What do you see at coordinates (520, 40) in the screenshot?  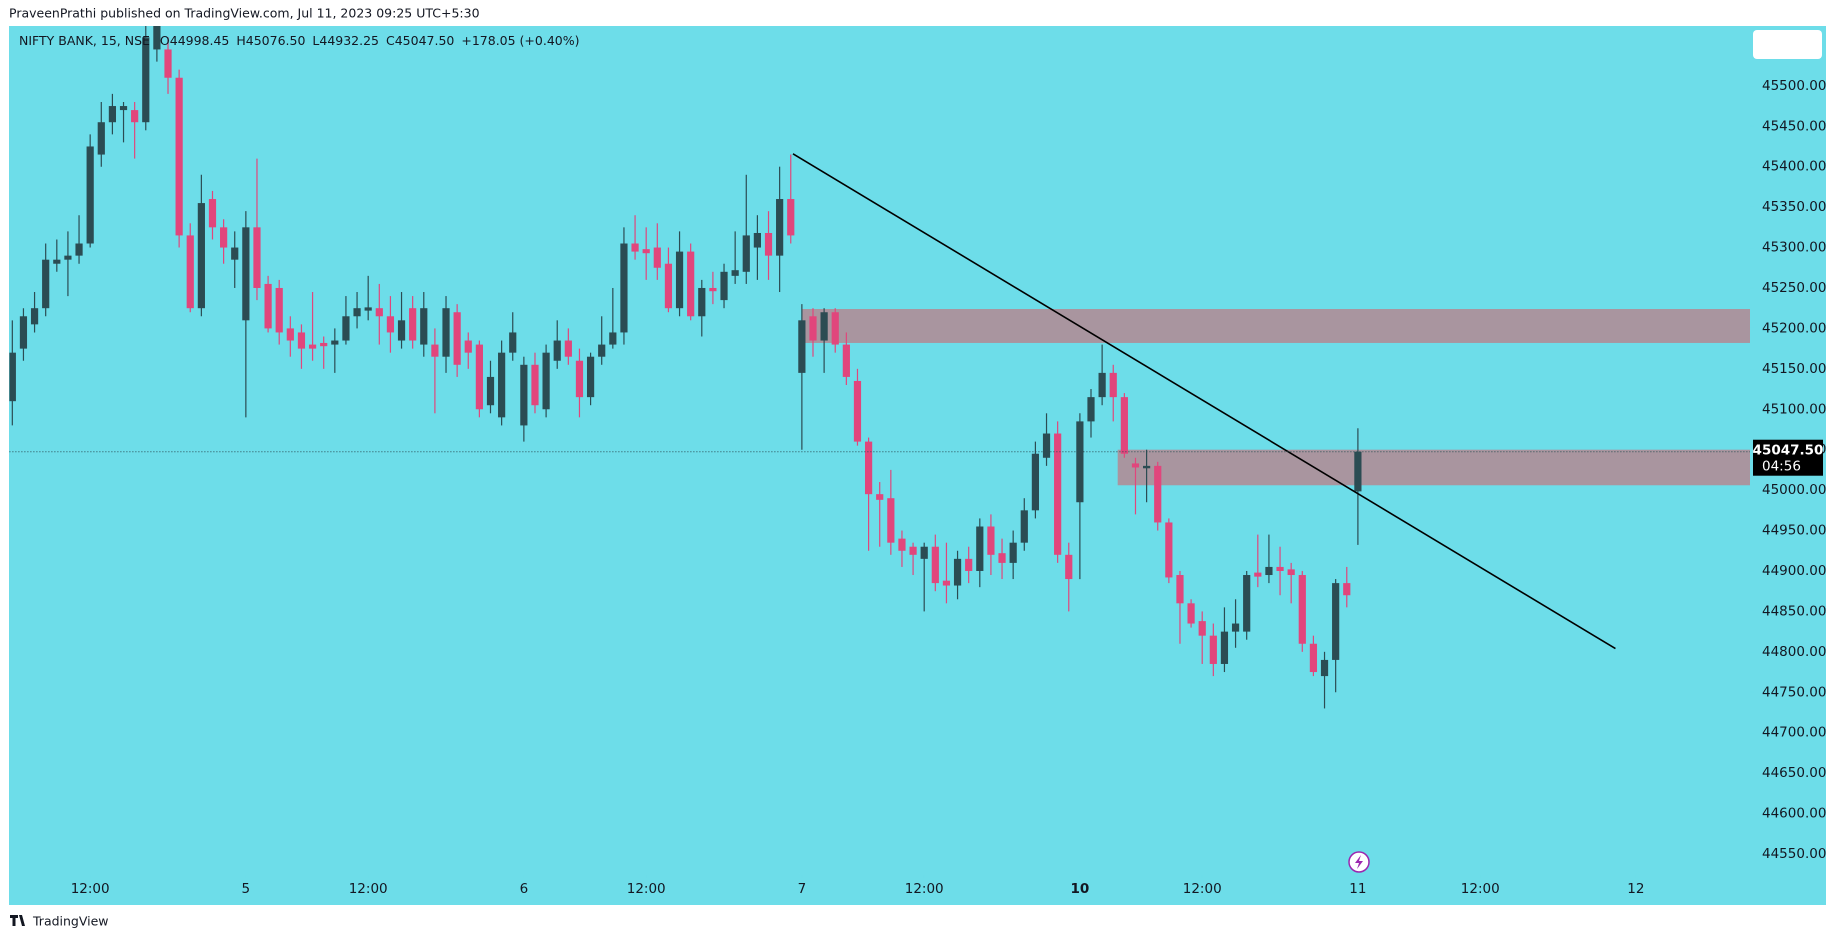 I see `ohlc-change: +178.05 (+0.40%)` at bounding box center [520, 40].